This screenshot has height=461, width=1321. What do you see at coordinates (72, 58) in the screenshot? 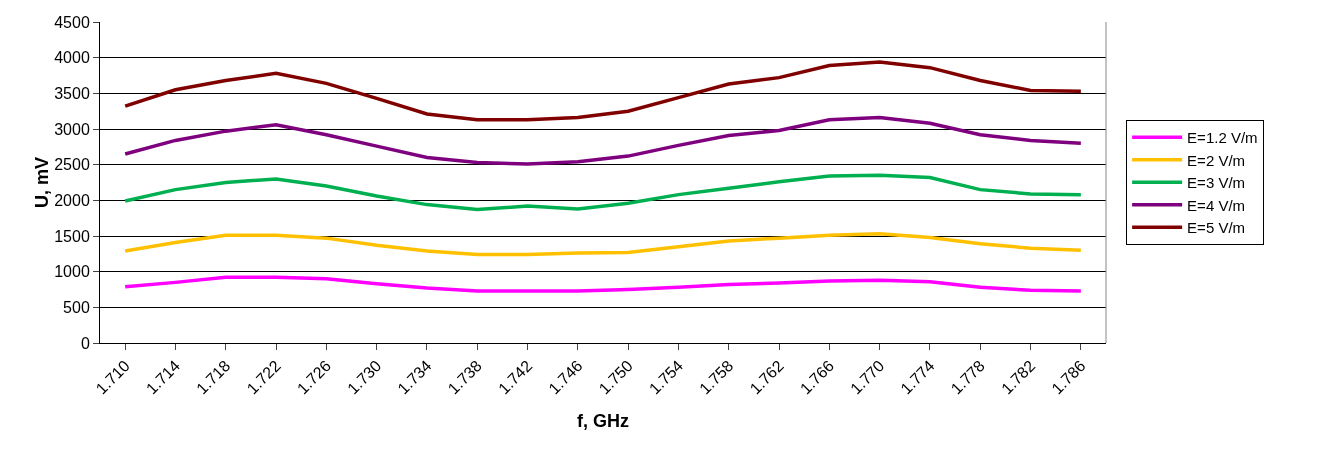
I see `y-tick-label: 4000` at bounding box center [72, 58].